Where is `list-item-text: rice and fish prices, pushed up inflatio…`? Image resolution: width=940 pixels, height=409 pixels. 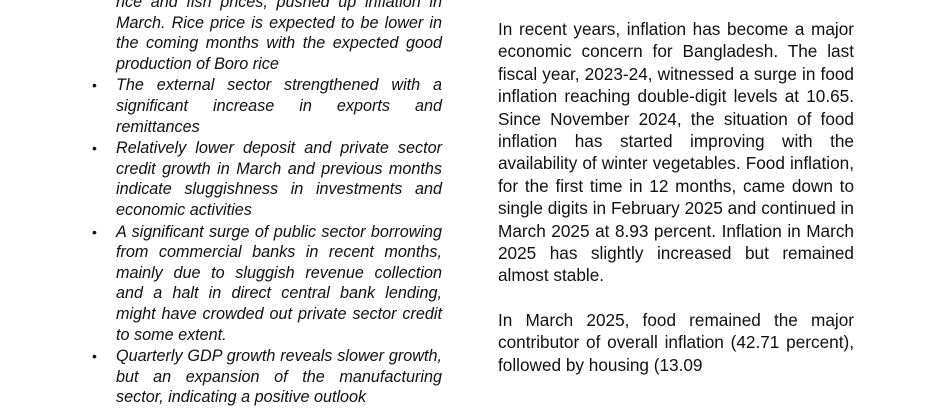
list-item-text: rice and fish prices, pushed up inflatio… is located at coordinates (279, 36).